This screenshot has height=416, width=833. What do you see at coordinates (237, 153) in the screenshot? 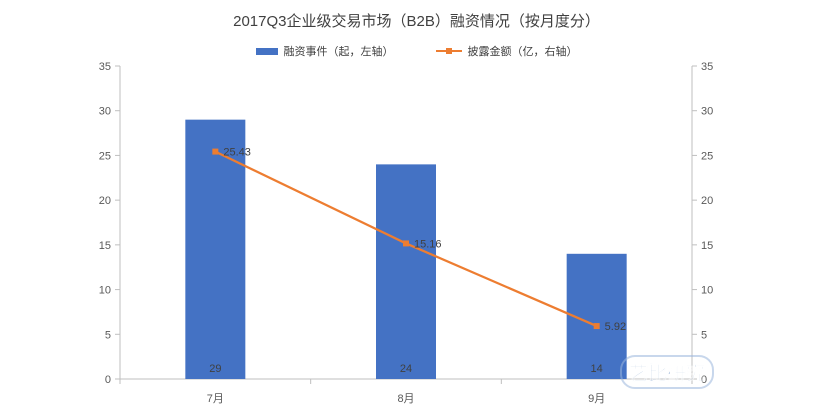
I see `line-data-label: 25.43` at bounding box center [237, 153].